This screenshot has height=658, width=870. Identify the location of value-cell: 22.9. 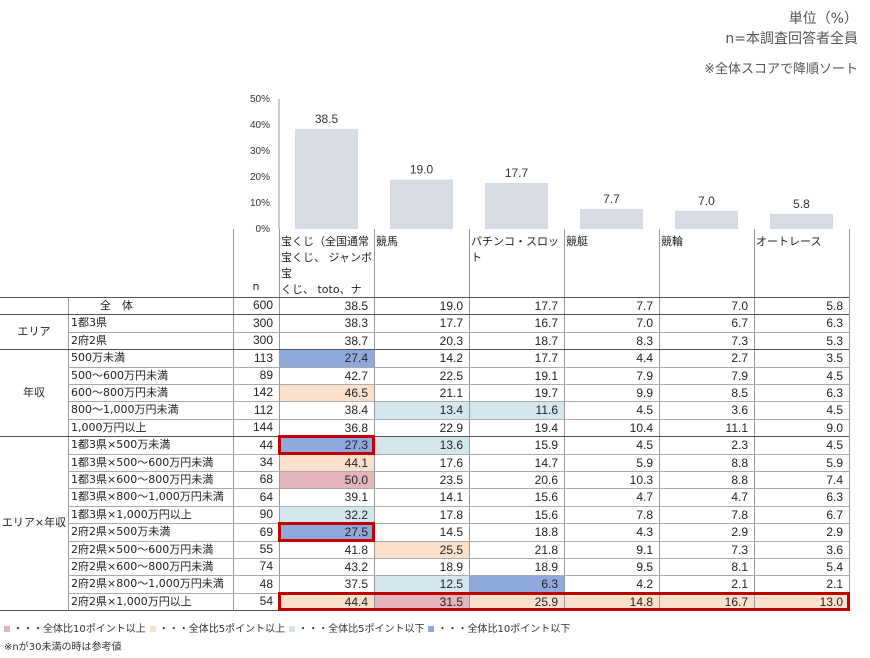
(451, 428).